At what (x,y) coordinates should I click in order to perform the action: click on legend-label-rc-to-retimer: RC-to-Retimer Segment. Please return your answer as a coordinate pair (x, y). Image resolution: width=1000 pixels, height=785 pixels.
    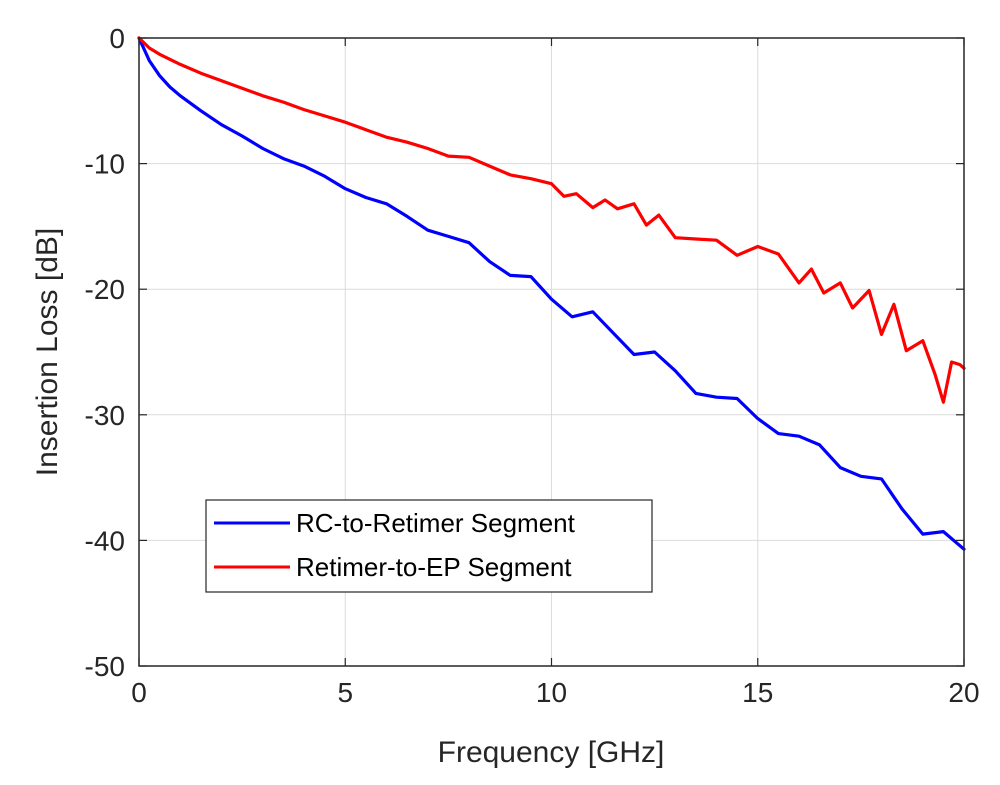
    Looking at the image, I should click on (436, 523).